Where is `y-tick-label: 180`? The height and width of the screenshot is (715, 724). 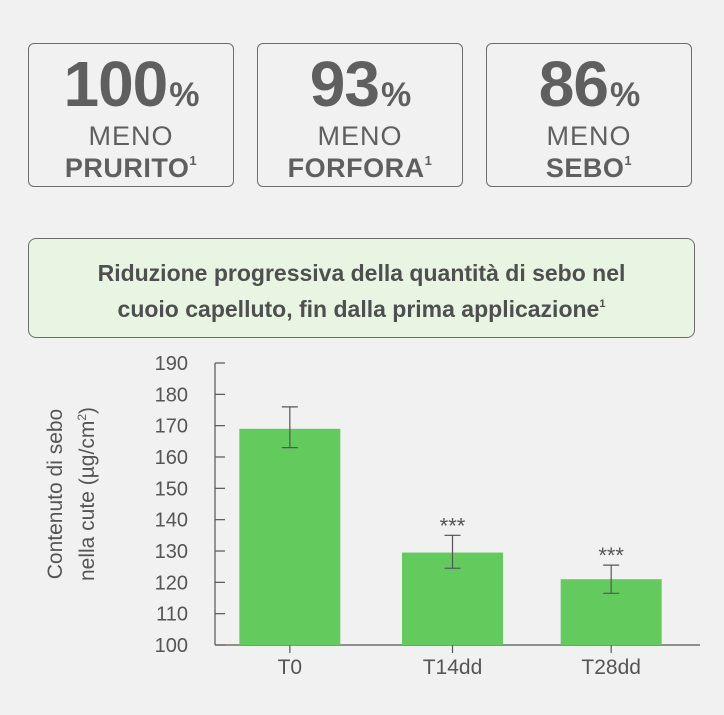 y-tick-label: 180 is located at coordinates (171, 395).